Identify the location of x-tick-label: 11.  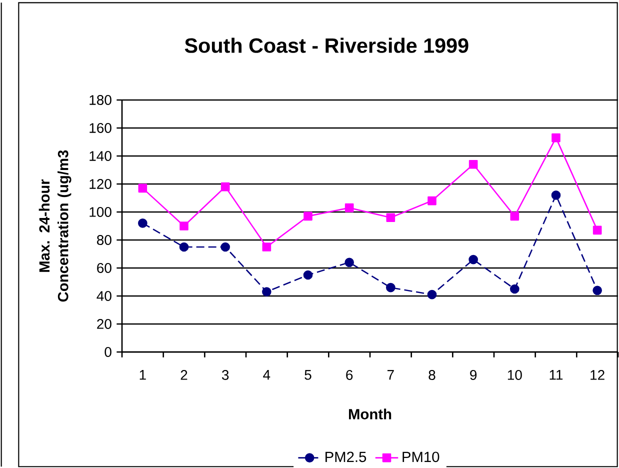
(556, 375).